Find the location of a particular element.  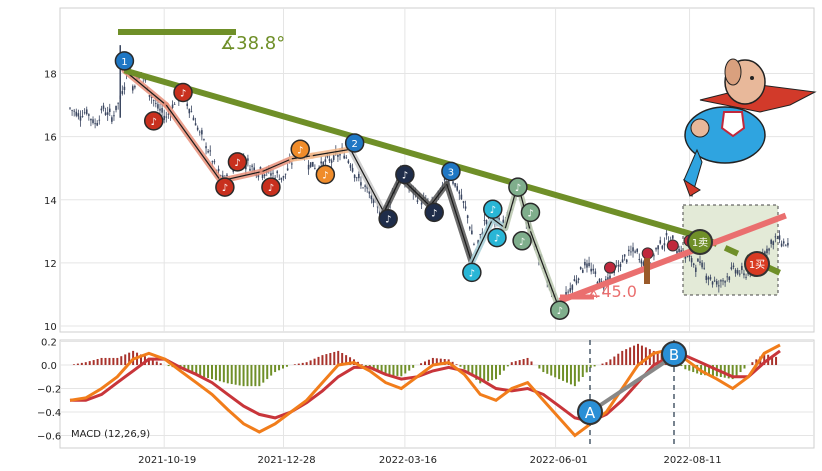

y-tick-label: 14 is located at coordinates (50, 201).